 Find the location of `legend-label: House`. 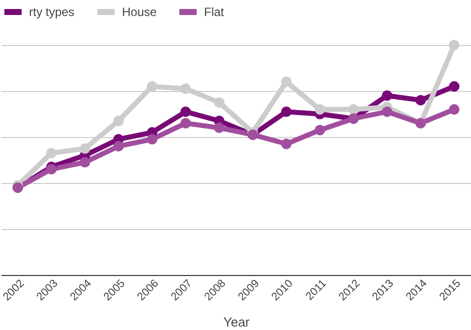

legend-label: House is located at coordinates (140, 12).